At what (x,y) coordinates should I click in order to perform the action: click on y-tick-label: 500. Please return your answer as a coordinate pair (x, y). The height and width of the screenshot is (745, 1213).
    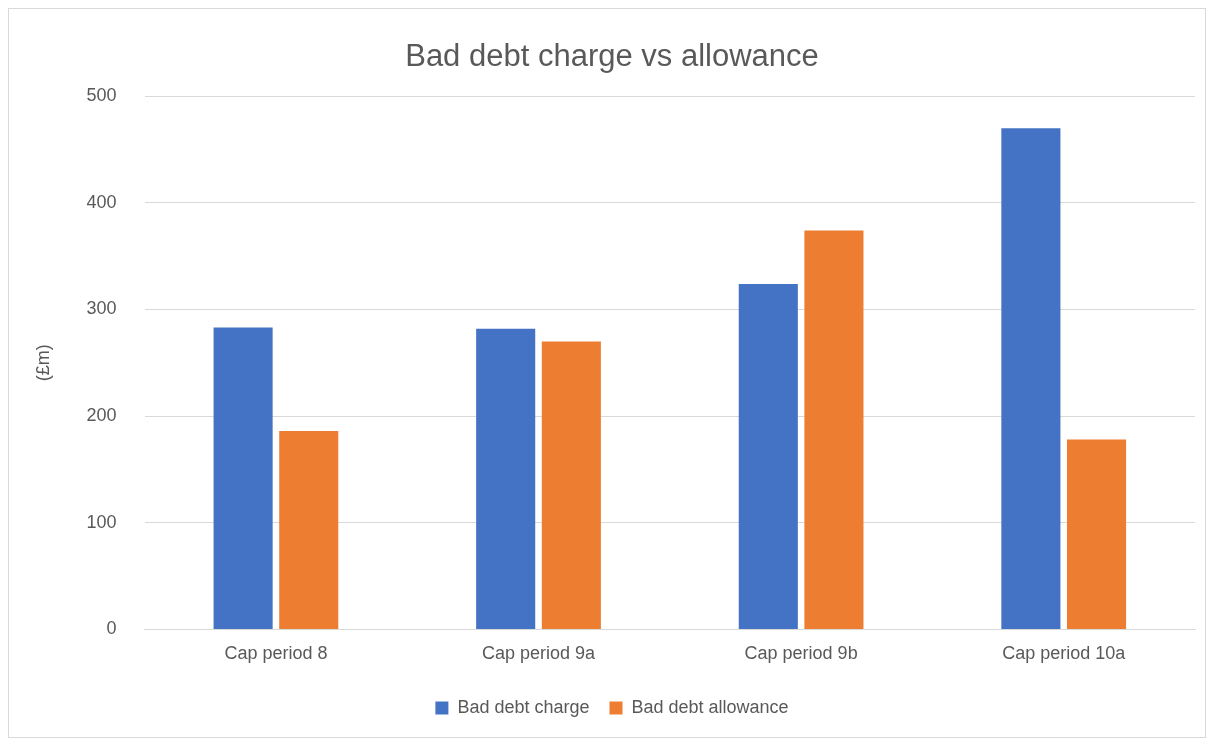
    Looking at the image, I should click on (101, 95).